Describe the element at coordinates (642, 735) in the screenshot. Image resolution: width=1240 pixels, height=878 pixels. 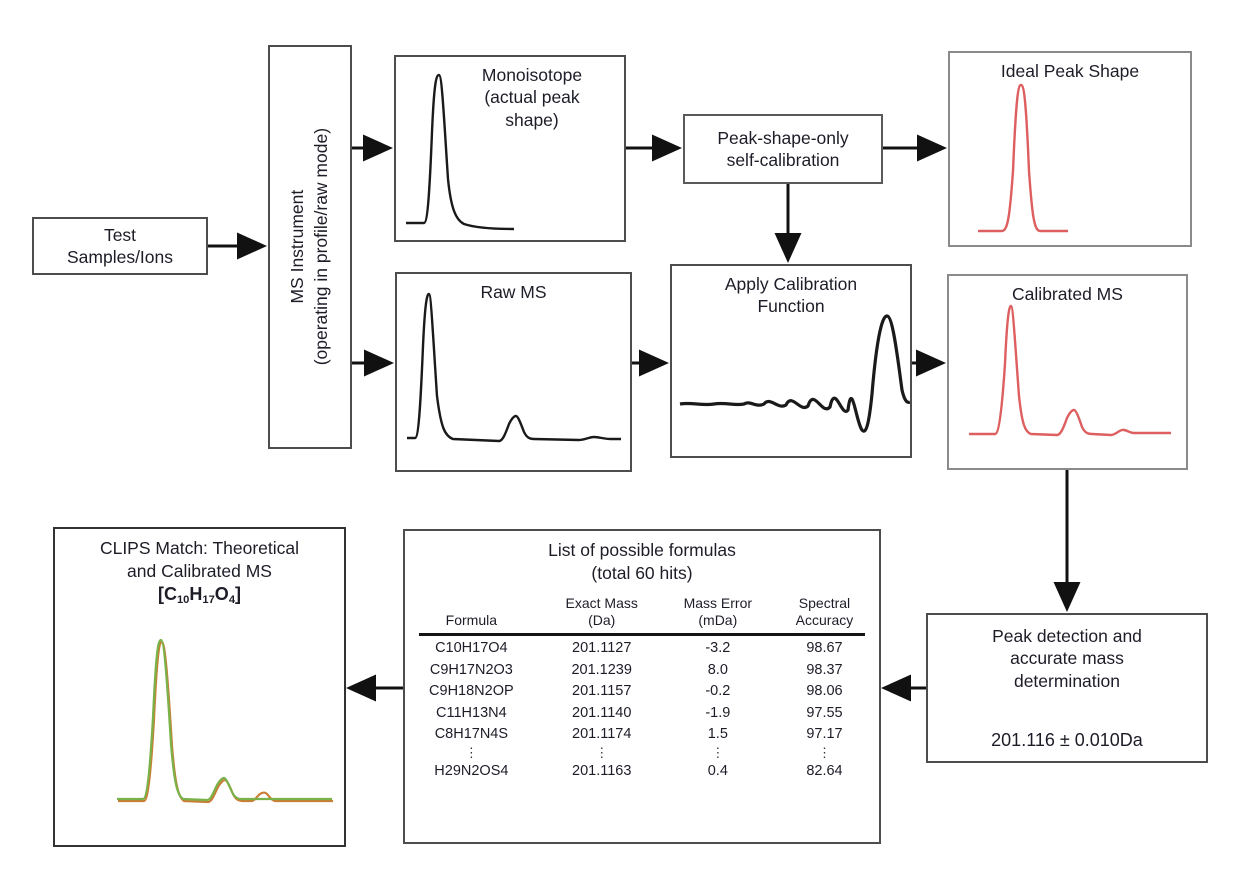
I see `table-row: C8H17N4S 201.1174 1.5 97.17` at that location.